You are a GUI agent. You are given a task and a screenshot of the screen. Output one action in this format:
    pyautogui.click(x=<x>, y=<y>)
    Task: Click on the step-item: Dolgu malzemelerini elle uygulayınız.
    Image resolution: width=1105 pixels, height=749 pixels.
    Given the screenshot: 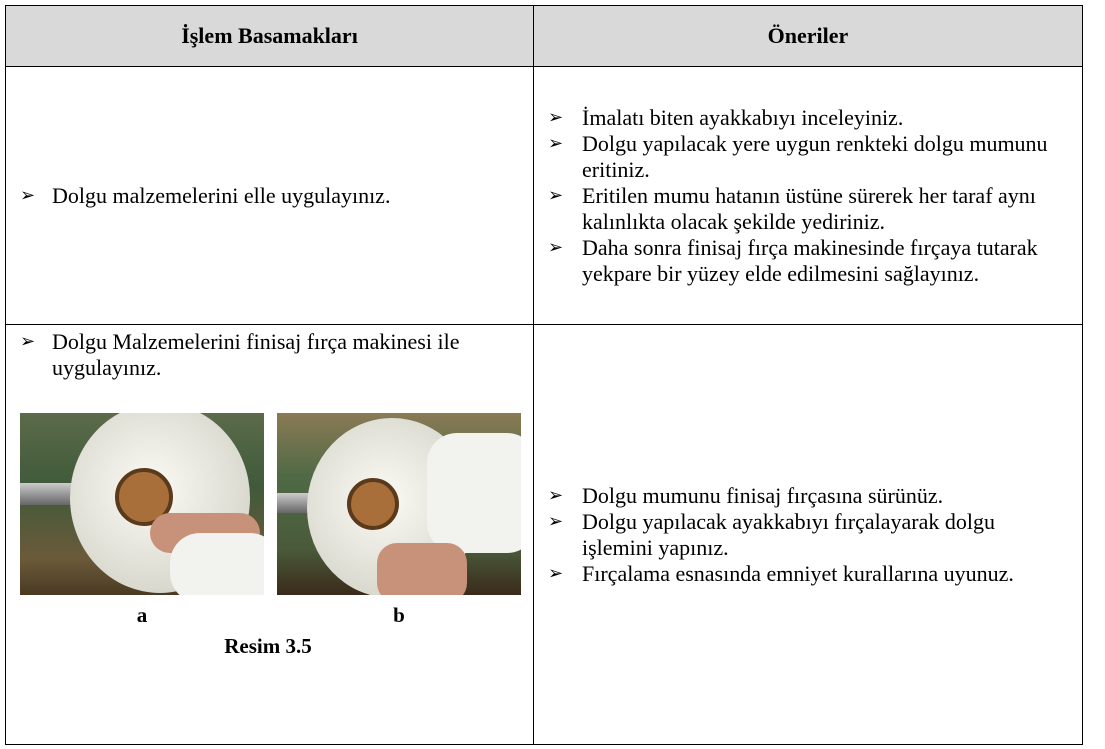 What is the action you would take?
    pyautogui.click(x=269, y=196)
    